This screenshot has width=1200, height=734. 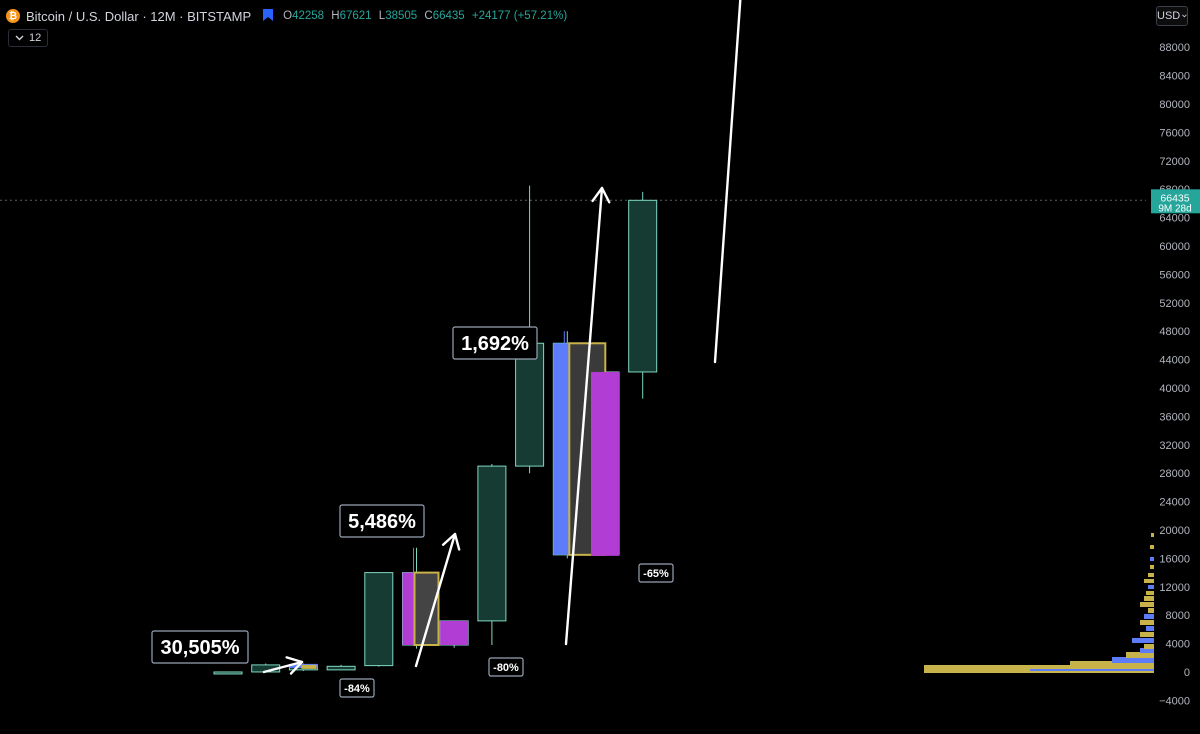 I want to click on y-tick-label: 40000, so click(x=1174, y=389).